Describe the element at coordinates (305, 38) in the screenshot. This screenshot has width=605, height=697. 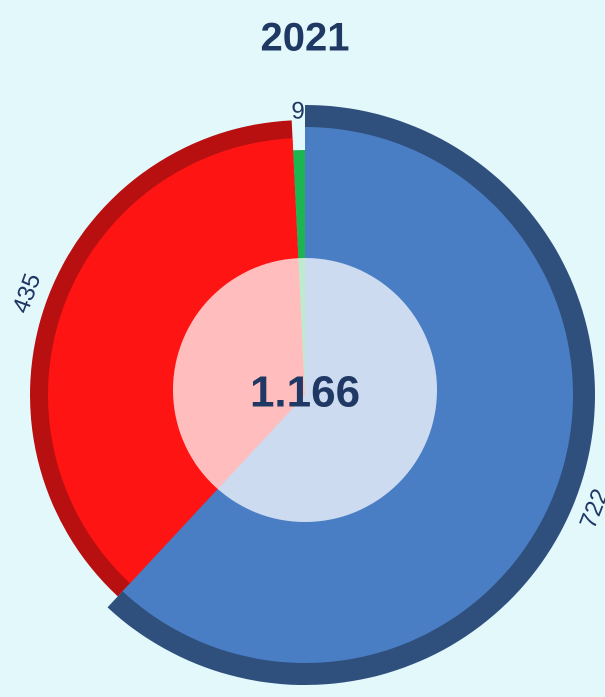
I see `chart-title: 2021` at that location.